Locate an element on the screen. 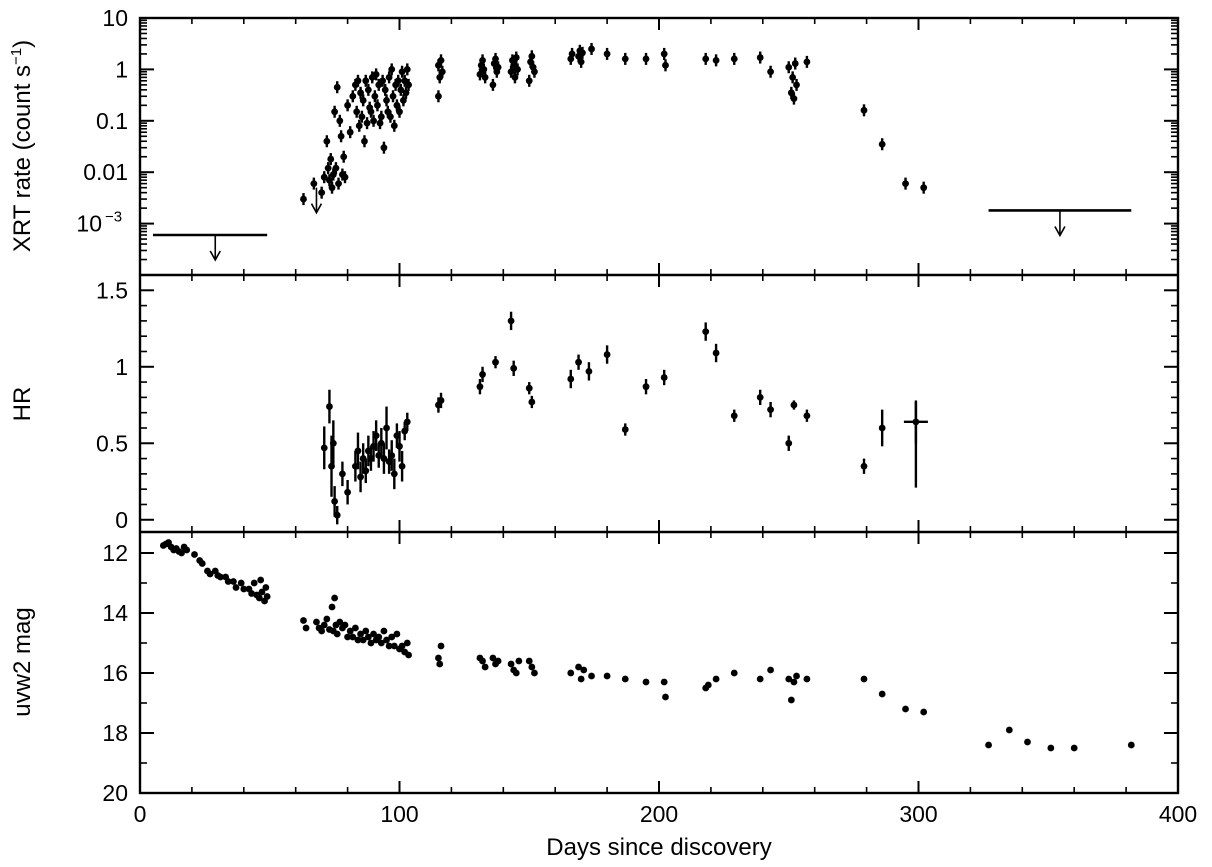 This screenshot has width=1212, height=867. y-tick-label: 0.01 is located at coordinates (105, 172).